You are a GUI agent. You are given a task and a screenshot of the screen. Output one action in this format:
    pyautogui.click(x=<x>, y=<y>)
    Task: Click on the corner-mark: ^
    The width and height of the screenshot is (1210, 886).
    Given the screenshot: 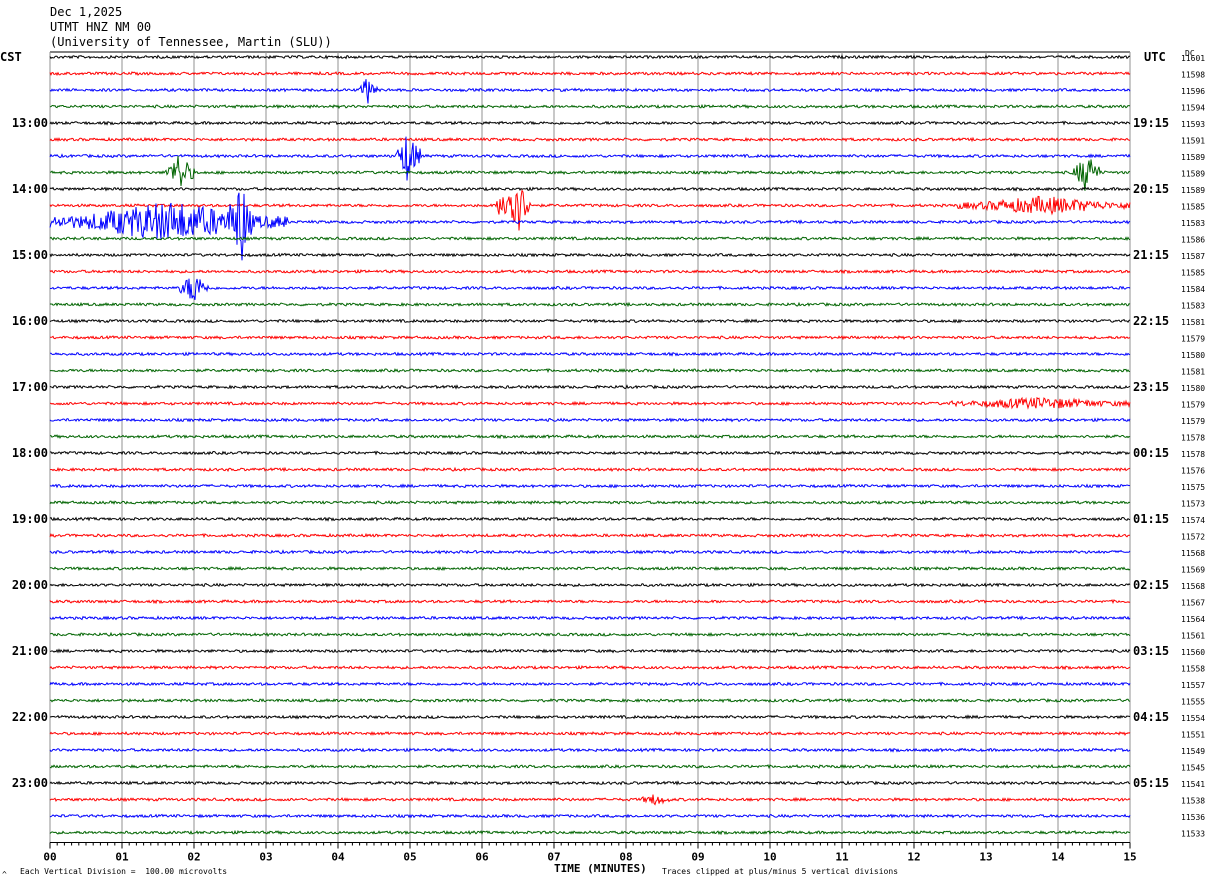 What is the action you would take?
    pyautogui.click(x=4, y=874)
    